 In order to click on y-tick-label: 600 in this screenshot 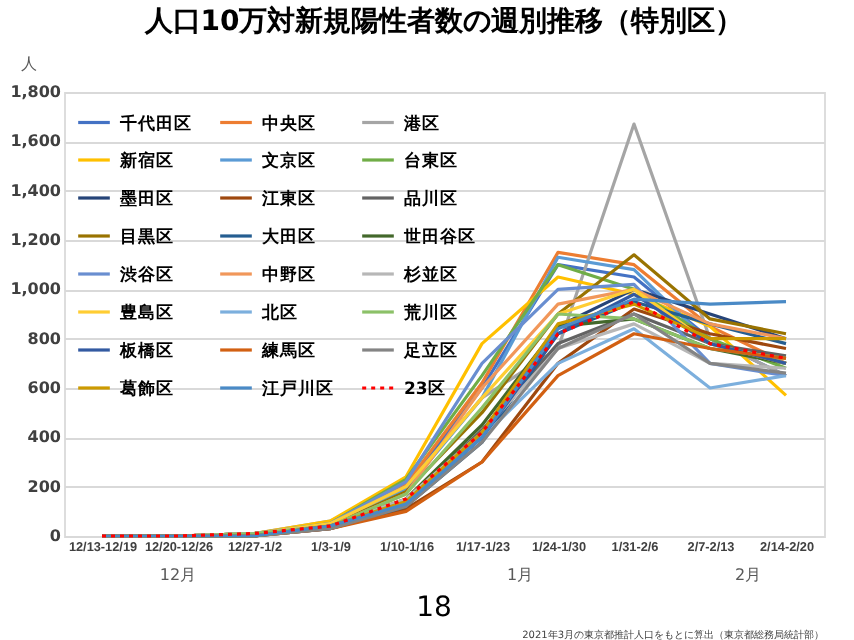, I will do `click(44, 388)`.